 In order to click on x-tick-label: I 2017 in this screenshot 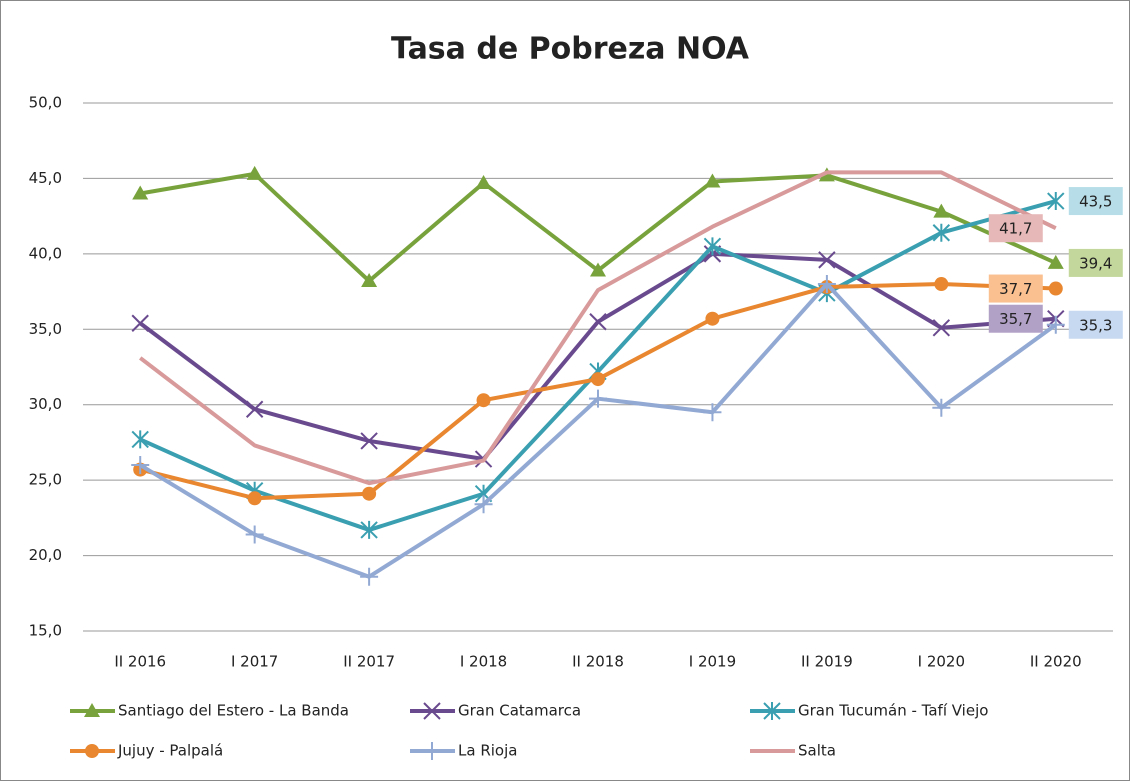, I will do `click(254, 662)`.